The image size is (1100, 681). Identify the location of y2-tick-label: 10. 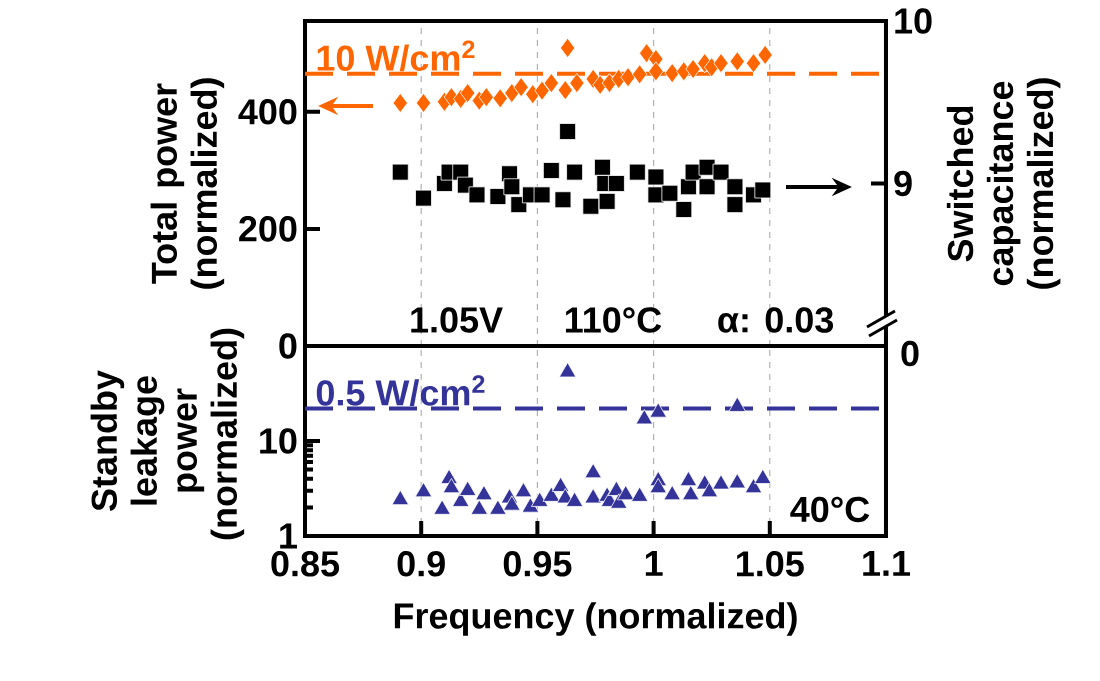
(913, 21).